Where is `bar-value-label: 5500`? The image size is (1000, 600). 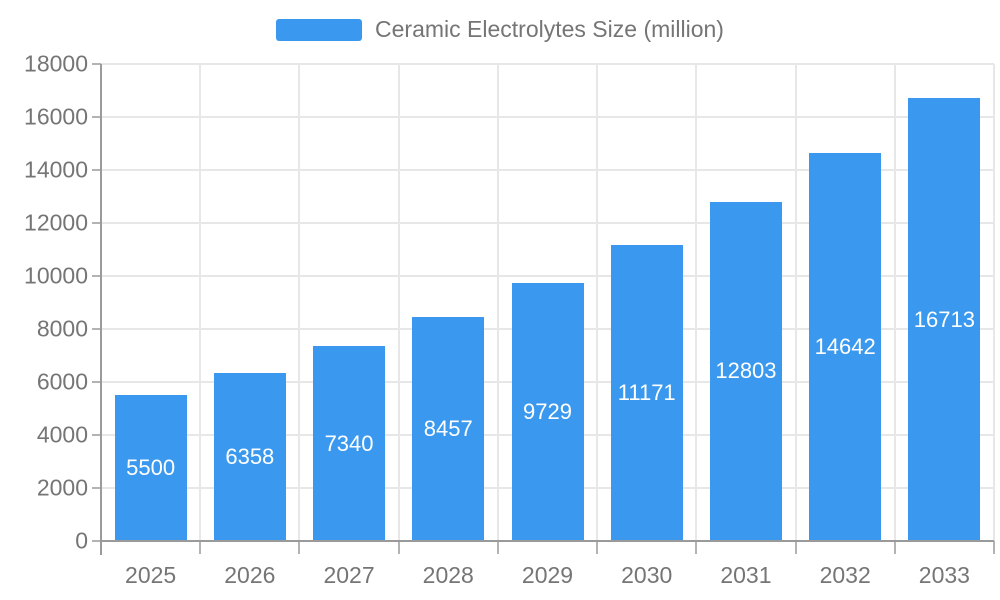 bar-value-label: 5500 is located at coordinates (151, 468).